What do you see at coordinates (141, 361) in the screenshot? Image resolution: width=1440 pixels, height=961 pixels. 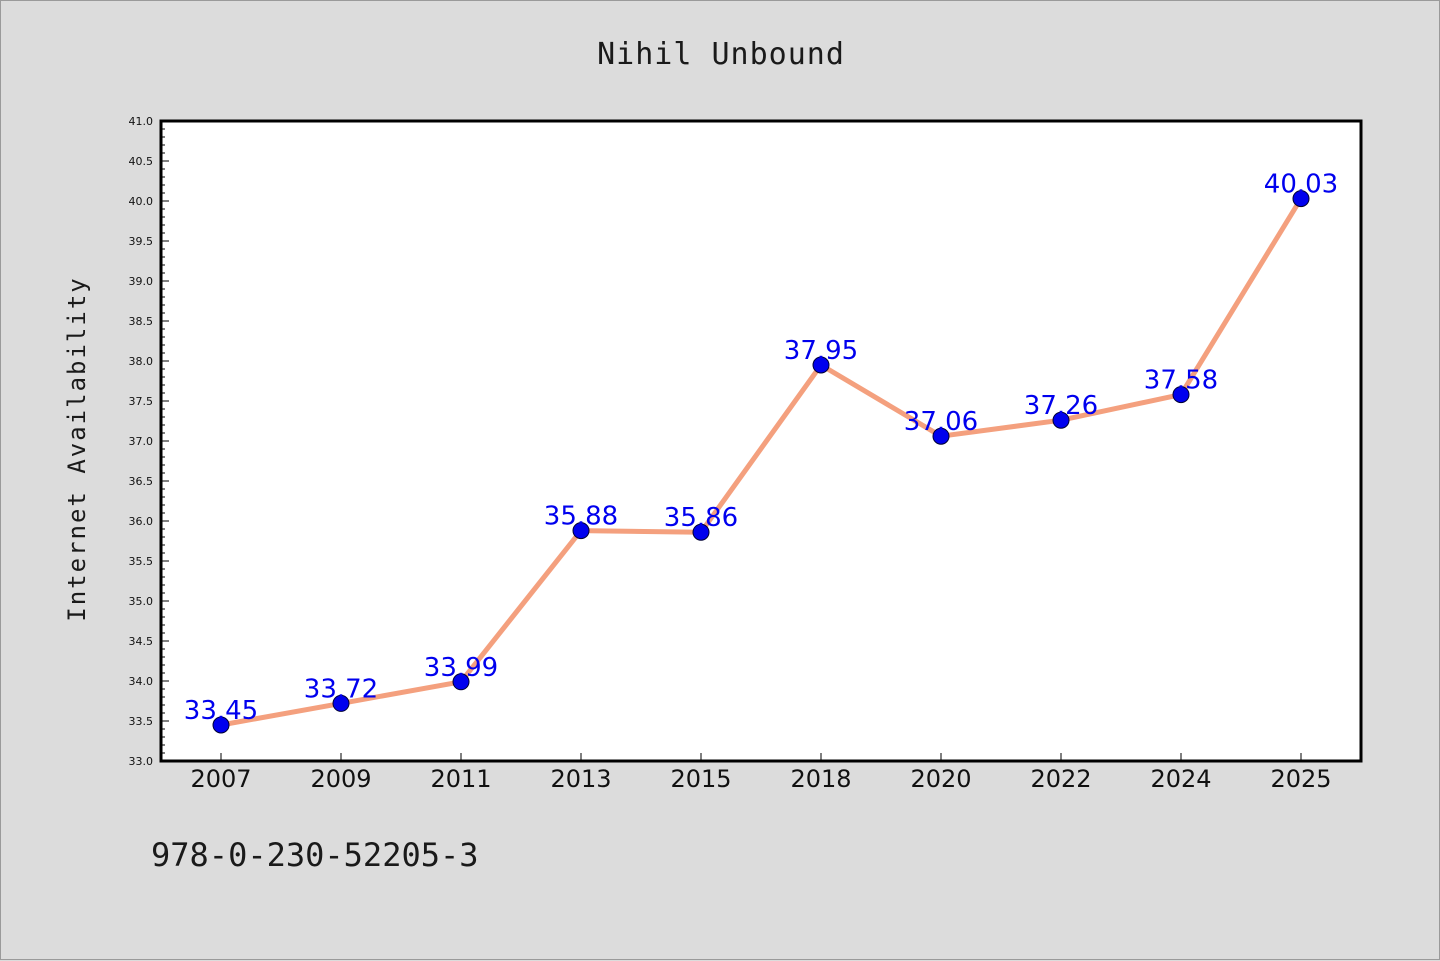 I see `y-tick-label: 38.0` at bounding box center [141, 361].